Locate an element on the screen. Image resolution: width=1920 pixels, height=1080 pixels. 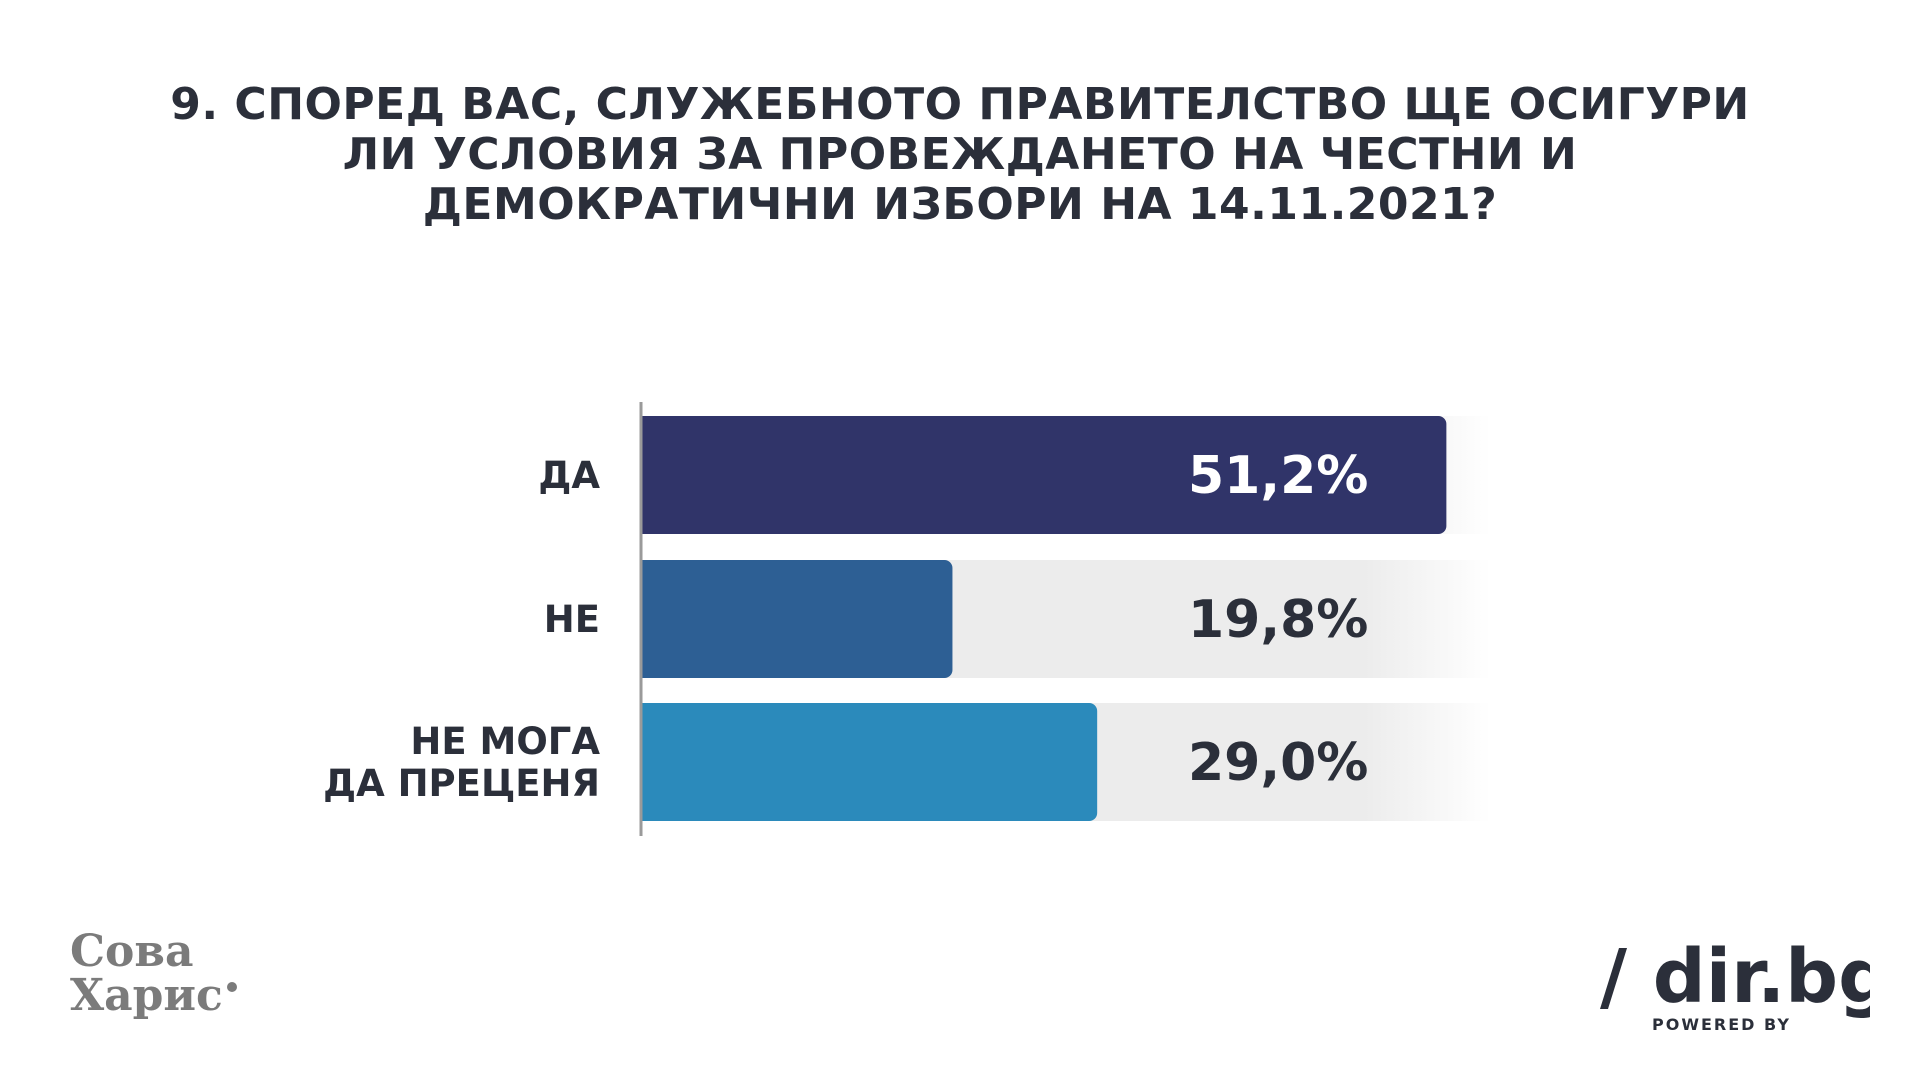
category-label: ДА ПРЕЦЕНЯ is located at coordinates (461, 783).